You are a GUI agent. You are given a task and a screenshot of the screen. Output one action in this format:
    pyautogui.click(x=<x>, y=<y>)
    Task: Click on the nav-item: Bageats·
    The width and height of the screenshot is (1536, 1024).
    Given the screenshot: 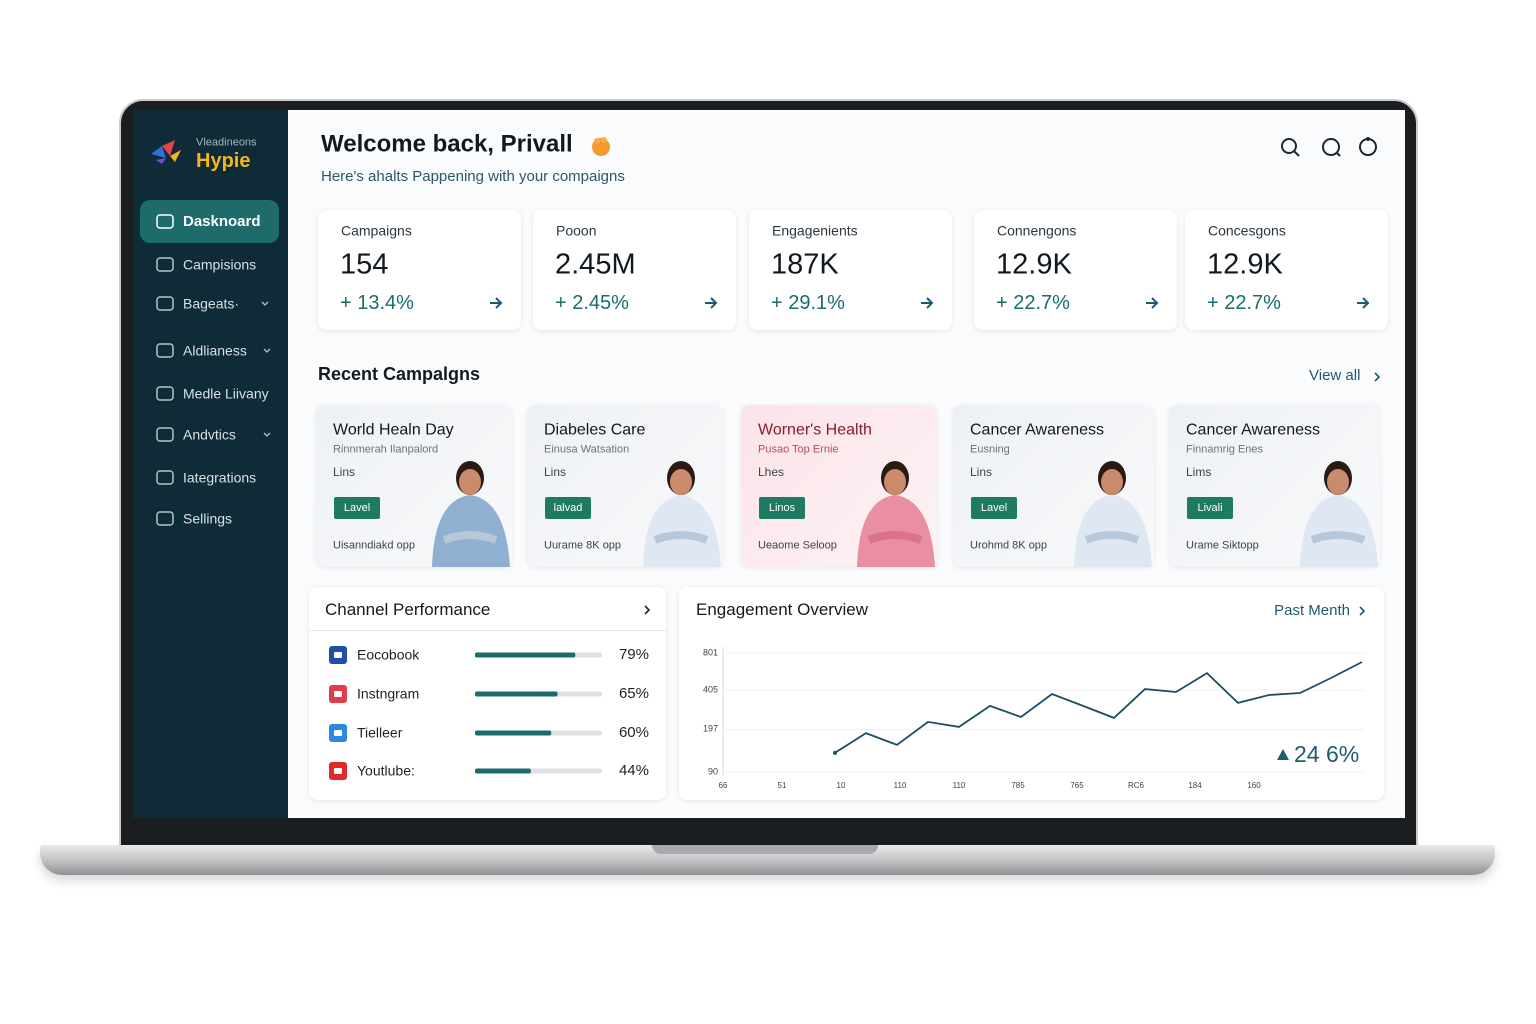 What is the action you would take?
    pyautogui.click(x=211, y=303)
    